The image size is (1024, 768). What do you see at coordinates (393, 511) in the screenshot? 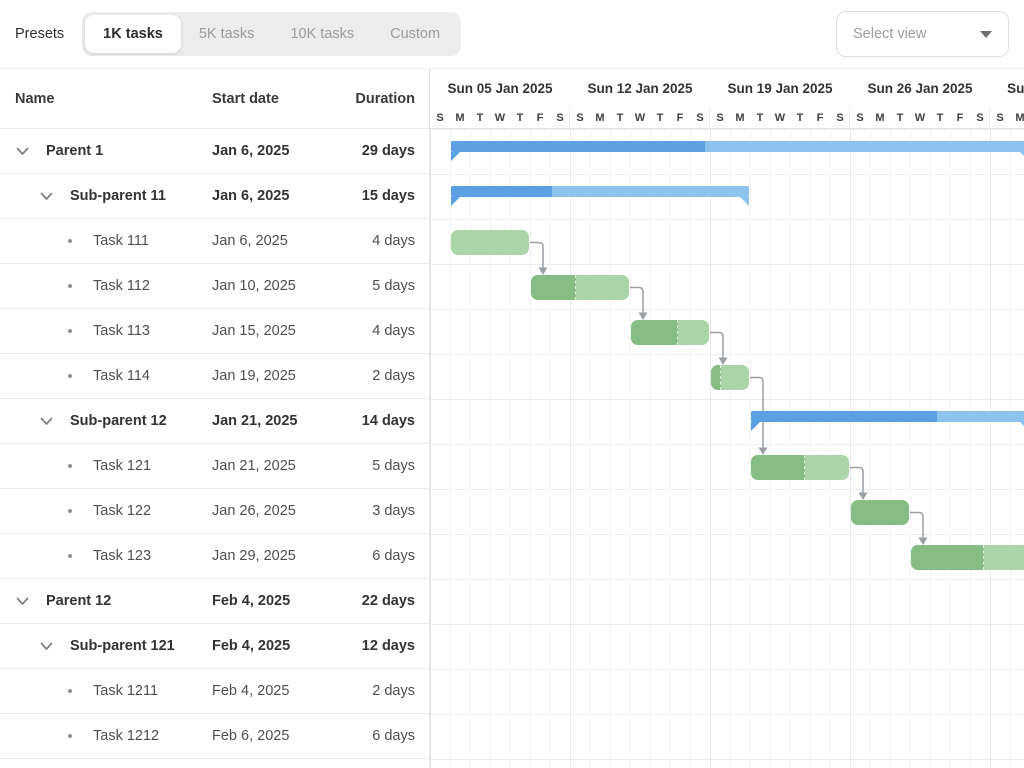
I see `task-duration: 3 days` at bounding box center [393, 511].